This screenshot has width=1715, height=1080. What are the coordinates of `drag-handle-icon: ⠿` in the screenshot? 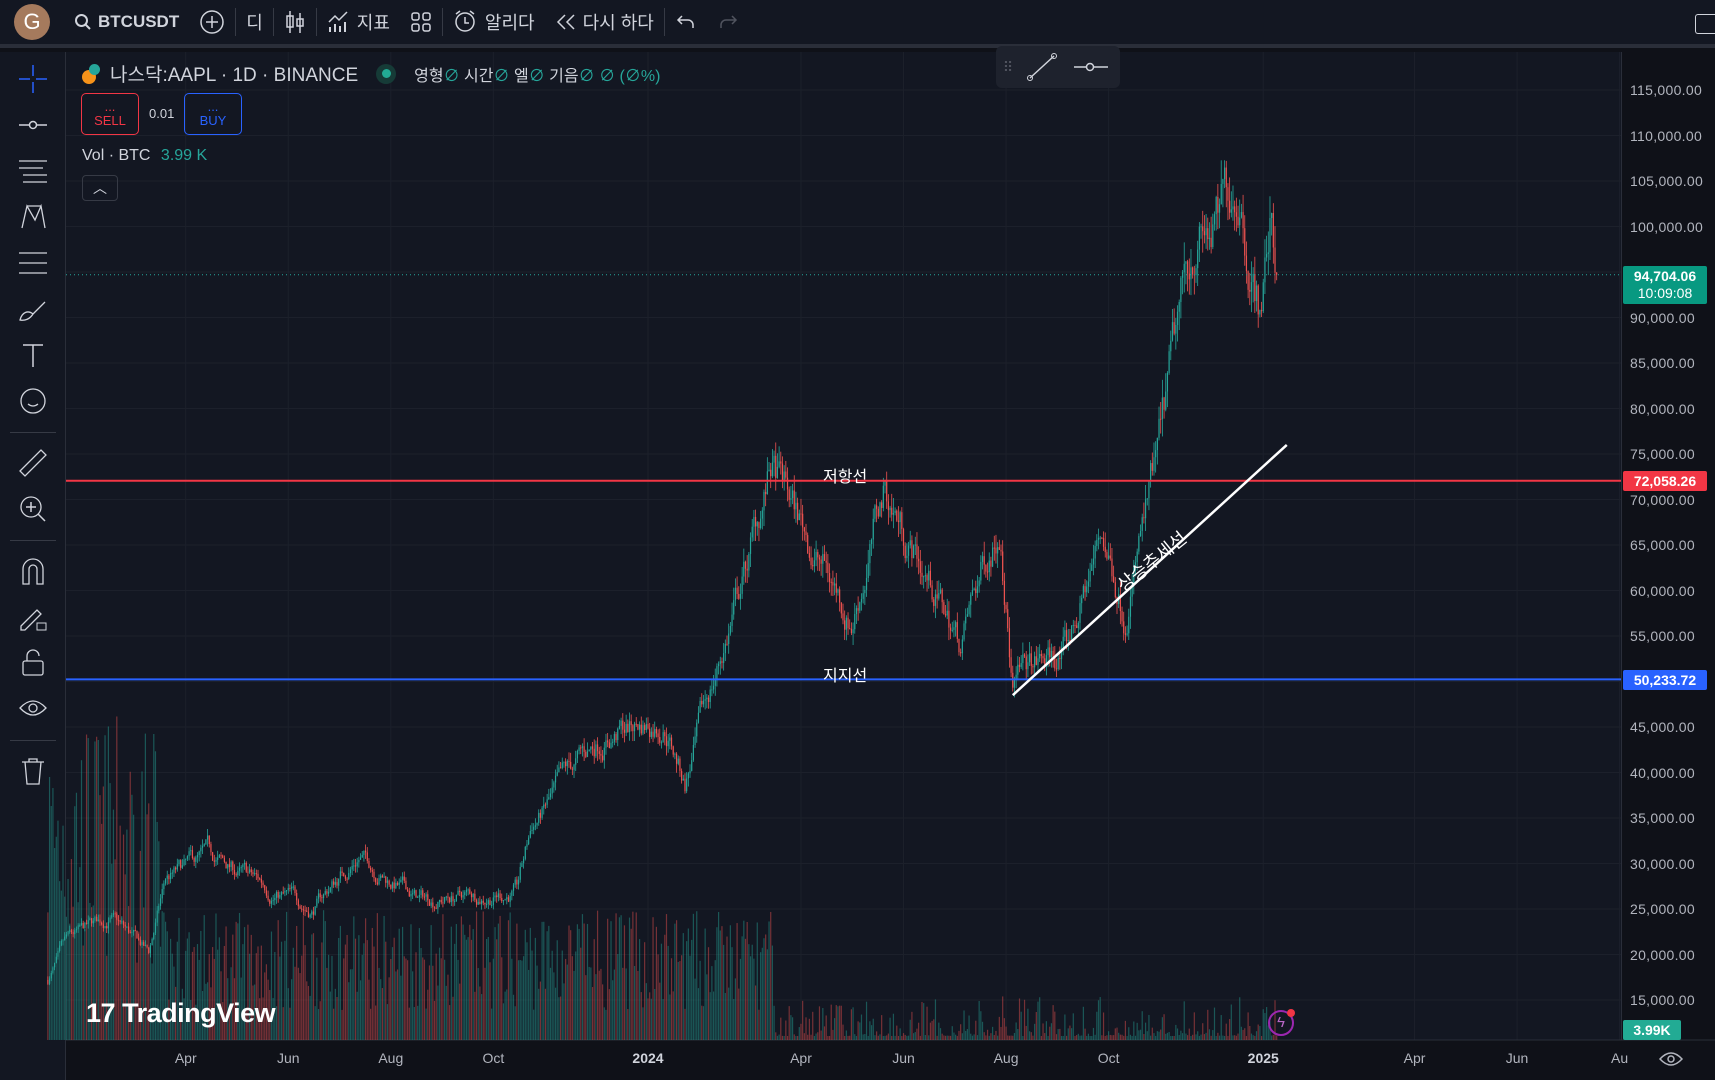 It's located at (1008, 66).